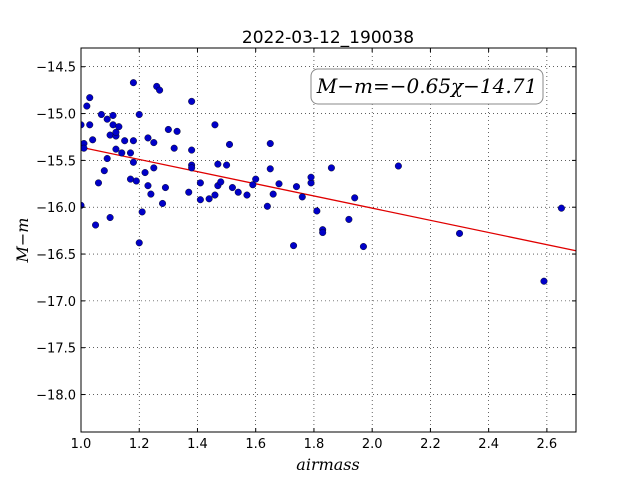  I want to click on x-tick-label: 1.6, so click(255, 444).